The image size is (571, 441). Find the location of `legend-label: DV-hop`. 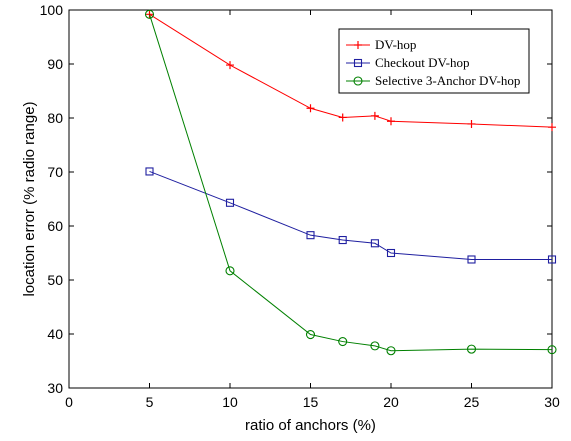

legend-label: DV-hop is located at coordinates (395, 44).